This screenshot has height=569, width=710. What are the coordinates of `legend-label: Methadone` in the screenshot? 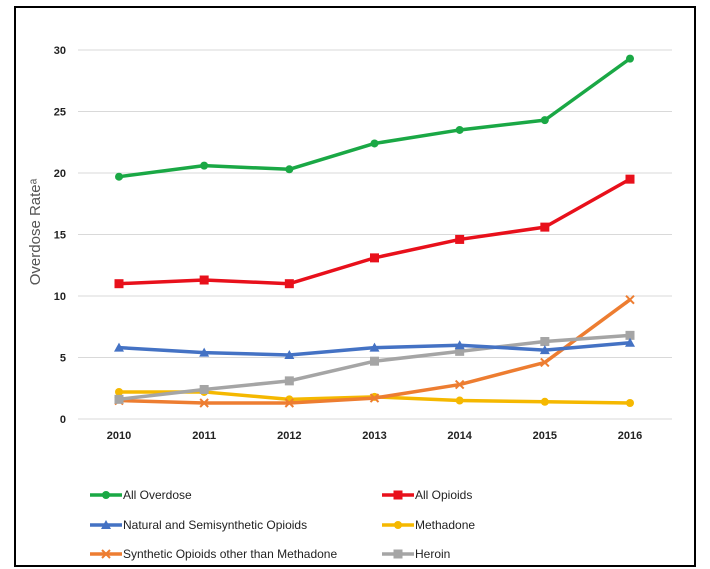 It's located at (445, 525).